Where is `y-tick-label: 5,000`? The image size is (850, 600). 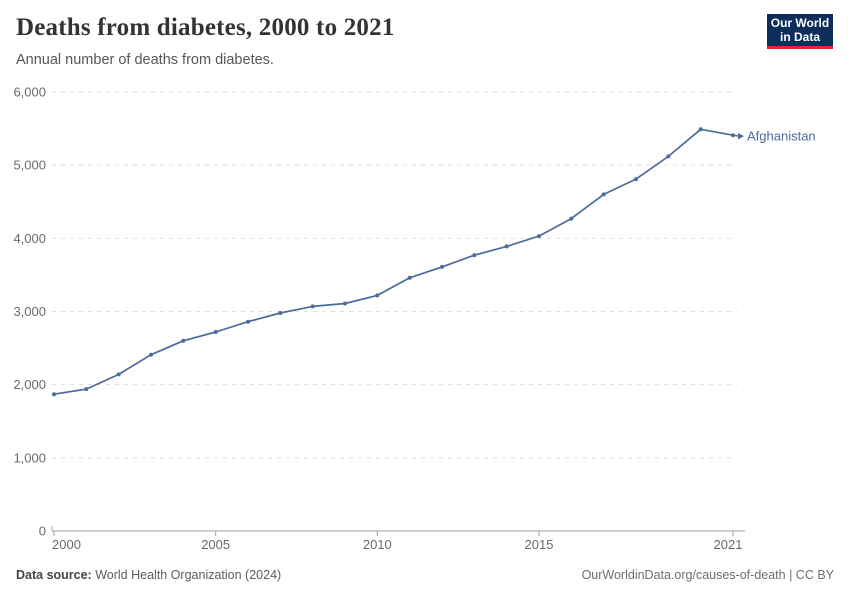
y-tick-label: 5,000 is located at coordinates (29, 165).